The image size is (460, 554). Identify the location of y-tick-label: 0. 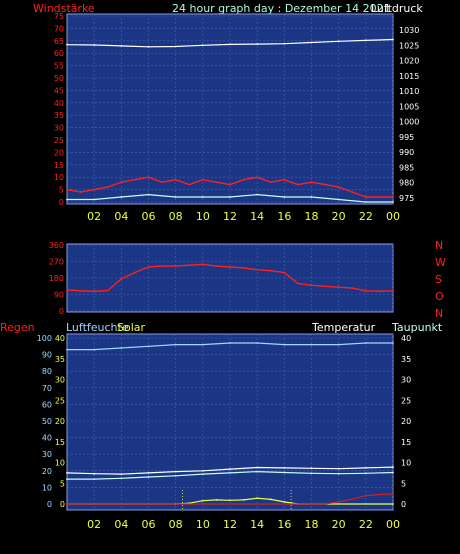
(61, 311).